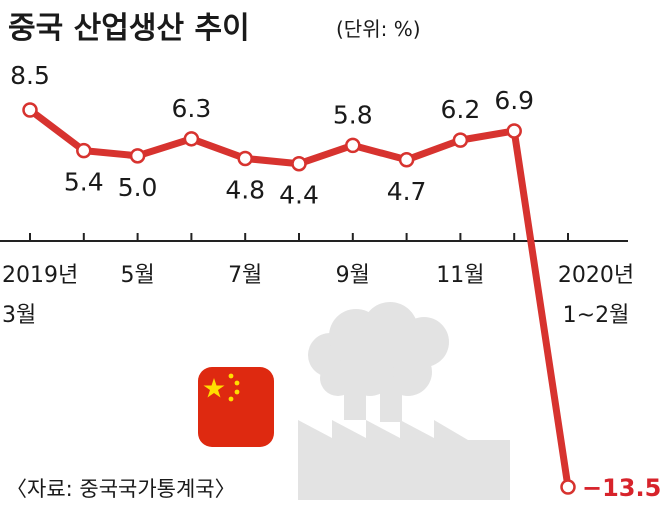 The height and width of the screenshot is (506, 660). Describe the element at coordinates (514, 100) in the screenshot. I see `data-label: 6.9` at that location.